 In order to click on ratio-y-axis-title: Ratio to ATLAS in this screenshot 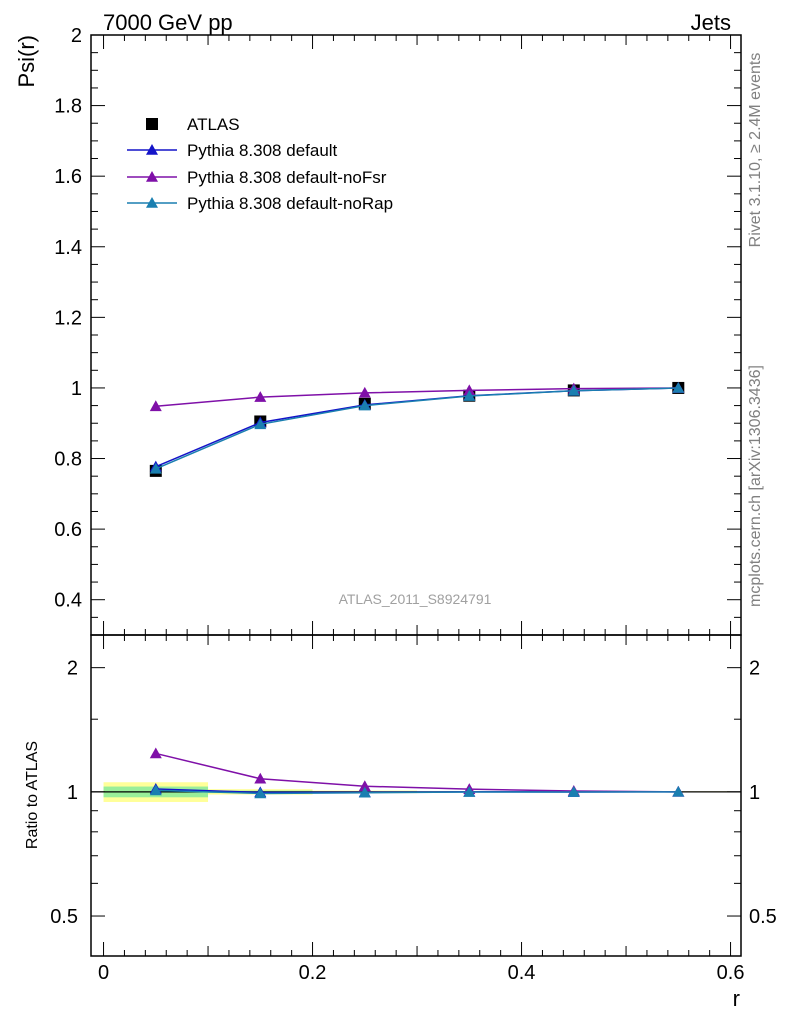, I will do `click(32, 795)`.